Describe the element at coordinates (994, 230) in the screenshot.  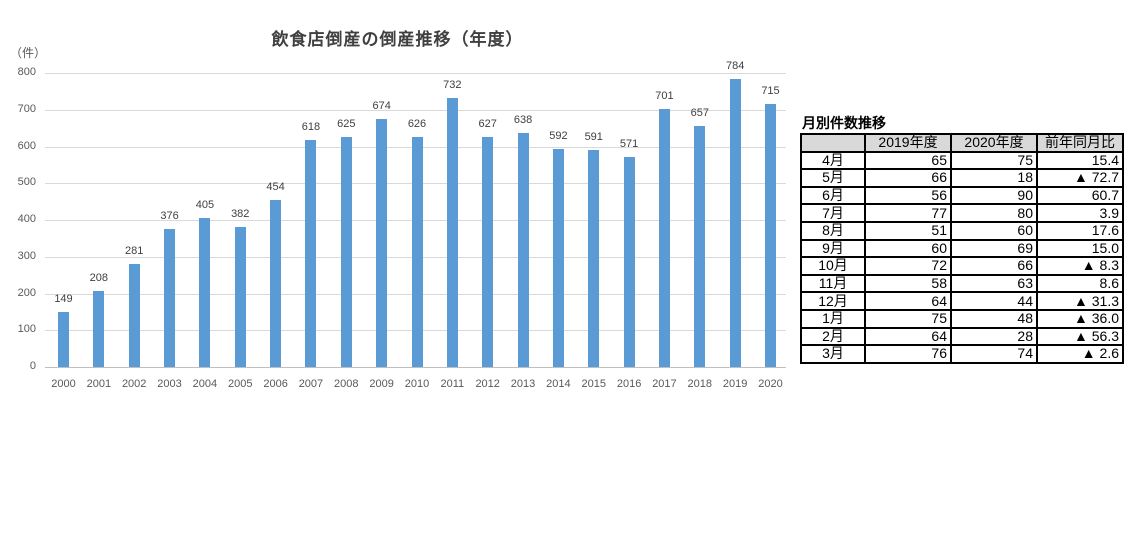
I see `value-2020-cell: 60` at that location.